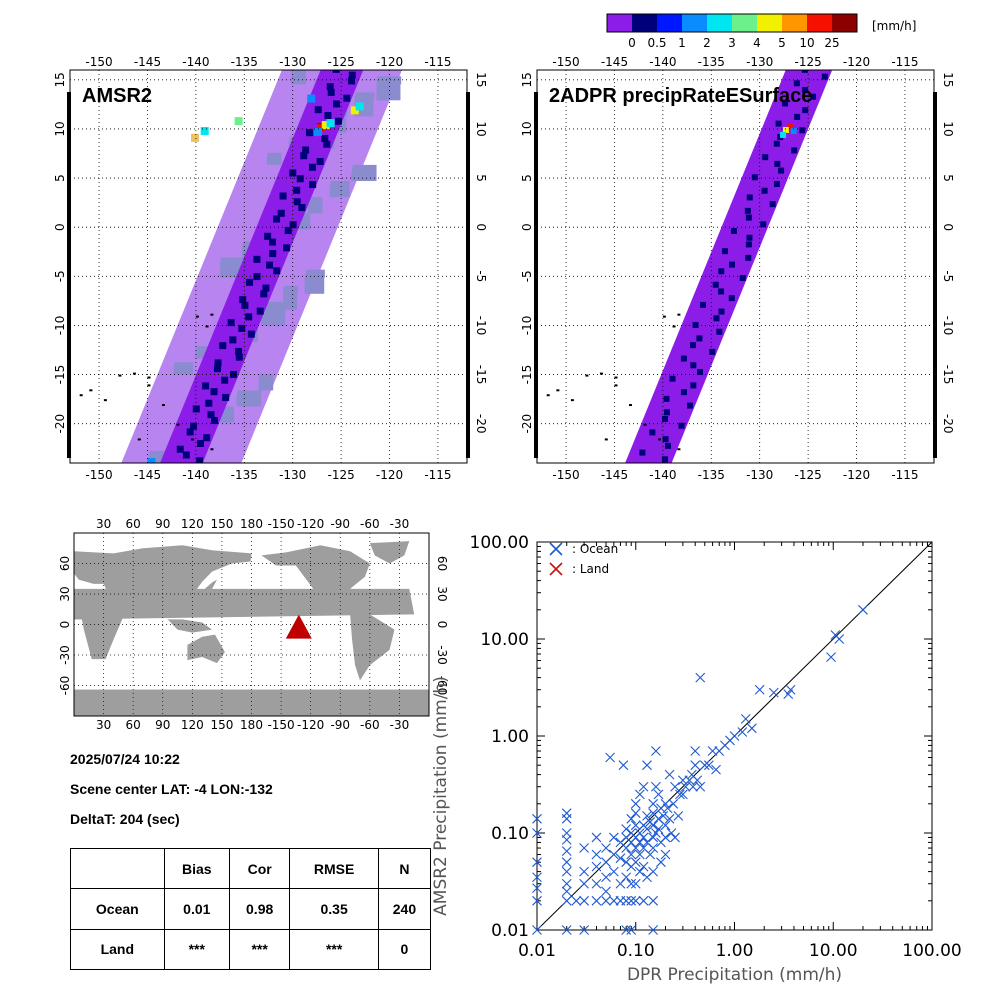 The height and width of the screenshot is (1000, 1000). What do you see at coordinates (759, 62) in the screenshot?
I see `lon-tick-label: -130` at bounding box center [759, 62].